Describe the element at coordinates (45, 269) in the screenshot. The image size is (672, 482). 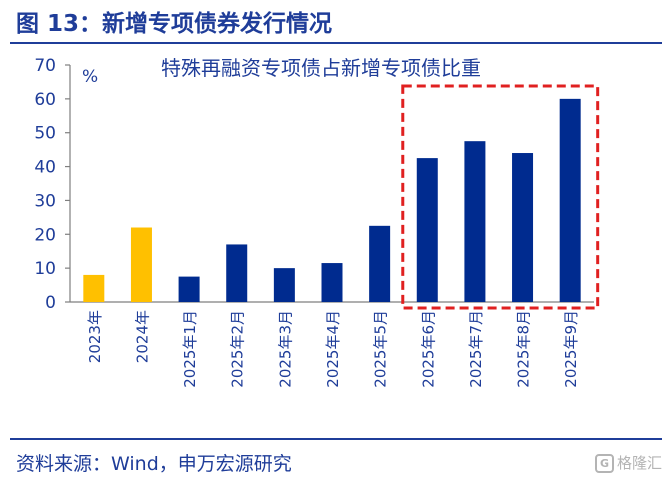
I see `y-tick-label: 10` at that location.